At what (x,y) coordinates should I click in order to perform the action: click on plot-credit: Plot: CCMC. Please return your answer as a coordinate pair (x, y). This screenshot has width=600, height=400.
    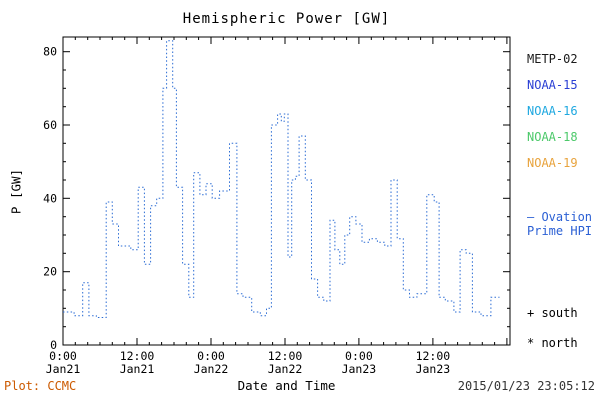
    Looking at the image, I should click on (40, 386).